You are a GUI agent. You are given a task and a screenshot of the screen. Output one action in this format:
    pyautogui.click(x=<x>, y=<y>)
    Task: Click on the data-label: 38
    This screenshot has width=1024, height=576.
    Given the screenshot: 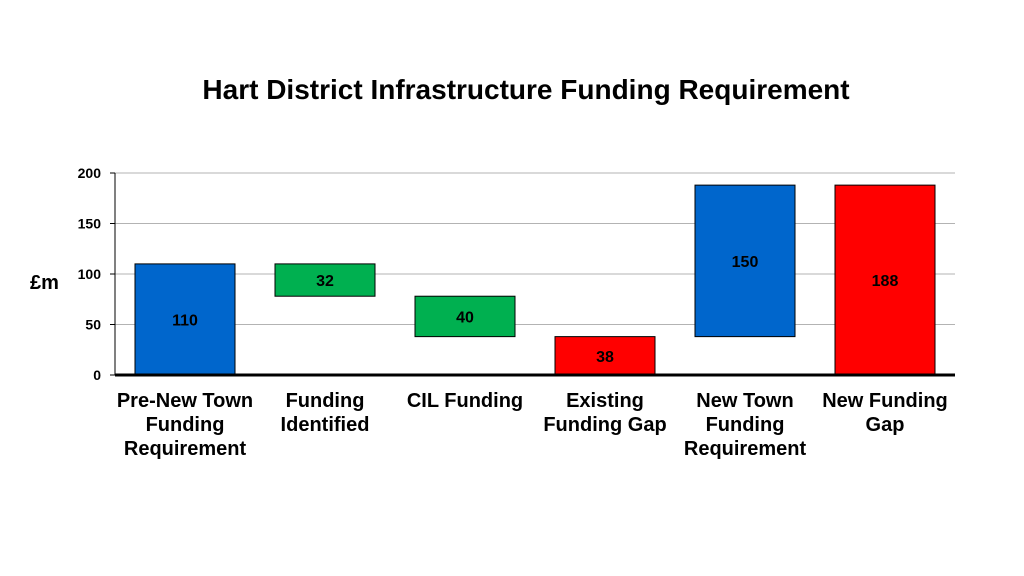 What is the action you would take?
    pyautogui.click(x=605, y=357)
    